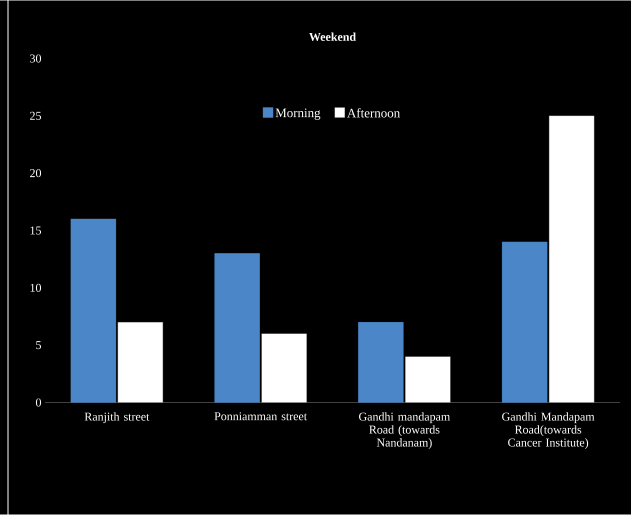 Image resolution: width=631 pixels, height=515 pixels. Describe the element at coordinates (332, 36) in the screenshot. I see `chart-title: Weekend` at that location.